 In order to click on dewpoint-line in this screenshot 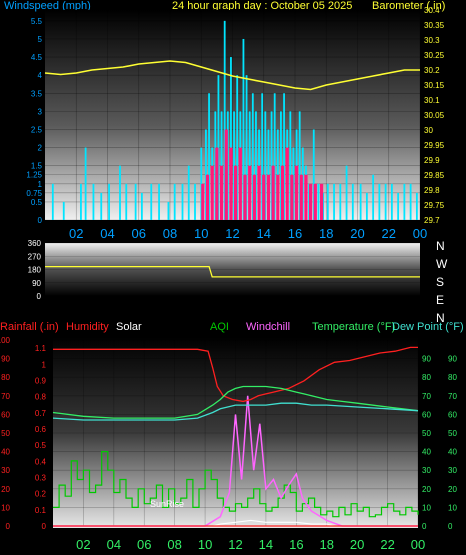, I will do `click(235, 411)`.